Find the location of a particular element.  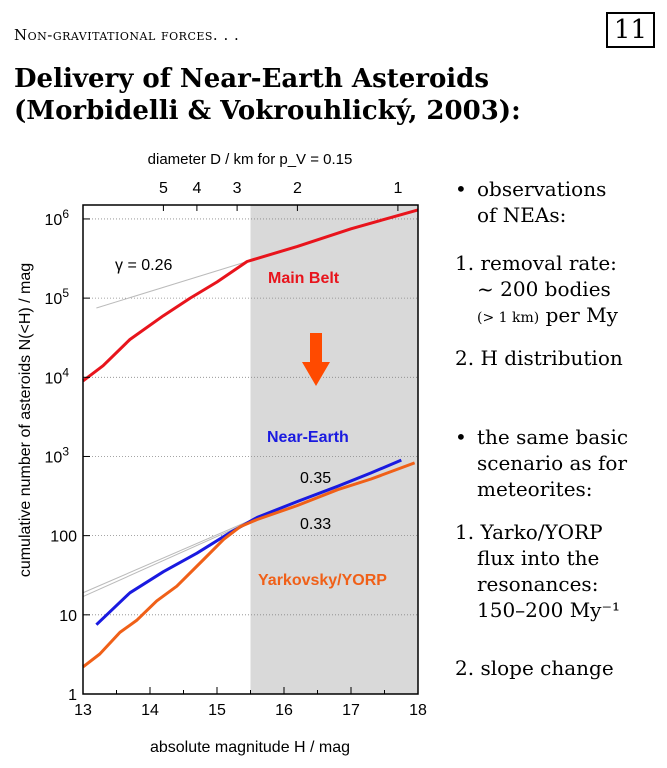

page-number: 11 is located at coordinates (630, 30).